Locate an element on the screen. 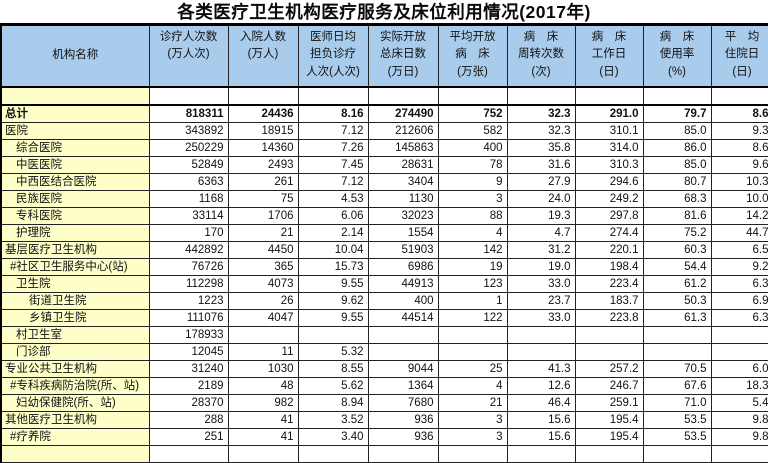  value-cell: 310.3 is located at coordinates (609, 165).